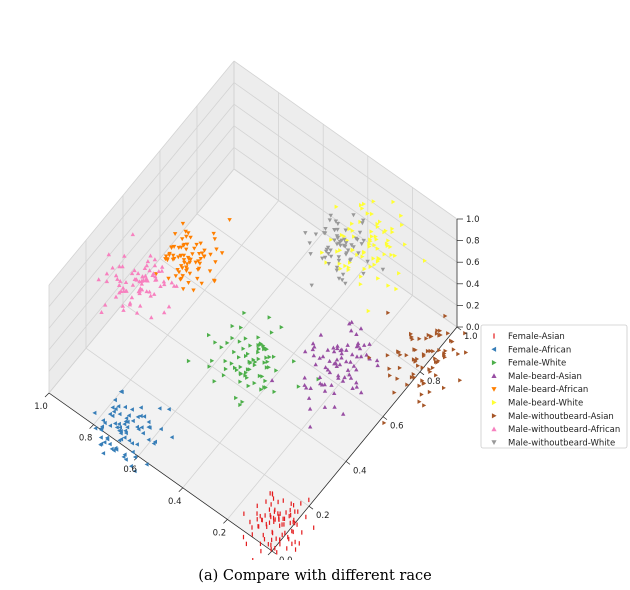 The height and width of the screenshot is (590, 630). Describe the element at coordinates (160, 472) in the screenshot. I see `x-axis-line` at that location.